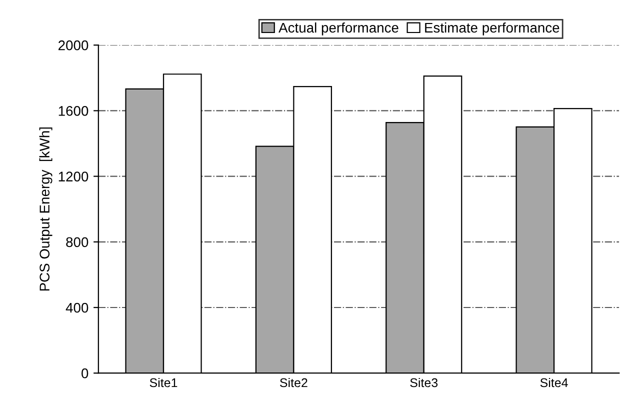  Describe the element at coordinates (73, 177) in the screenshot. I see `y-tick-label: 1200` at that location.